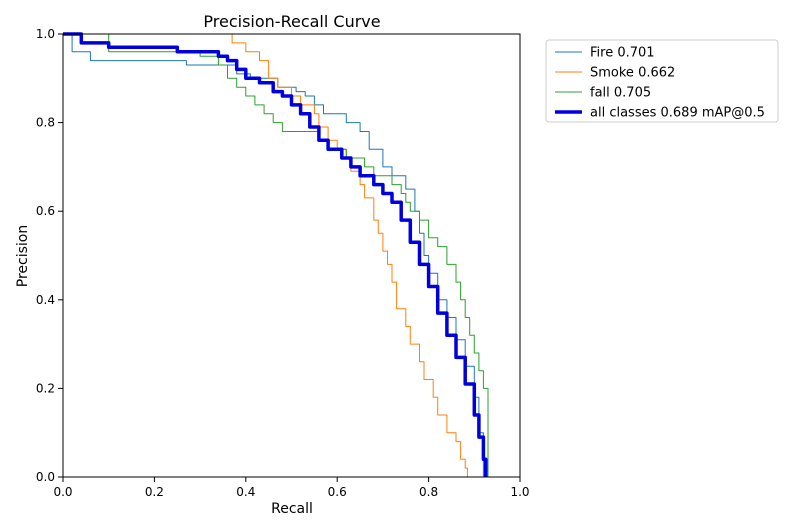 The width and height of the screenshot is (800, 531). What do you see at coordinates (62, 492) in the screenshot?
I see `x-tick-label: 0.0` at bounding box center [62, 492].